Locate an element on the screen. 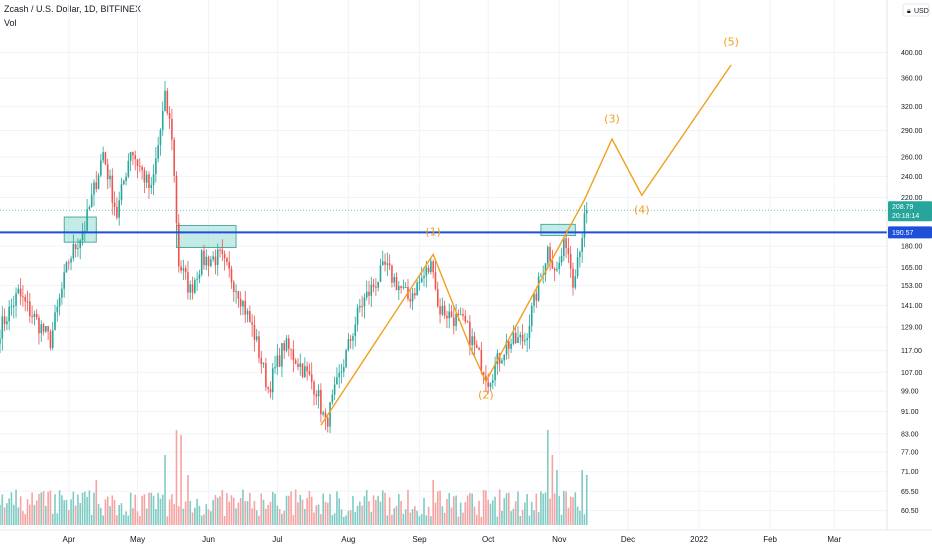  horizontal-level-line is located at coordinates (443, 221).